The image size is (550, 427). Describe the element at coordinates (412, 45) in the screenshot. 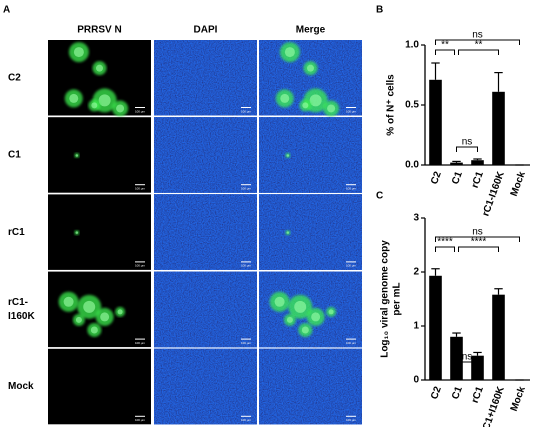

I see `y-tick-label: 1.0` at that location.